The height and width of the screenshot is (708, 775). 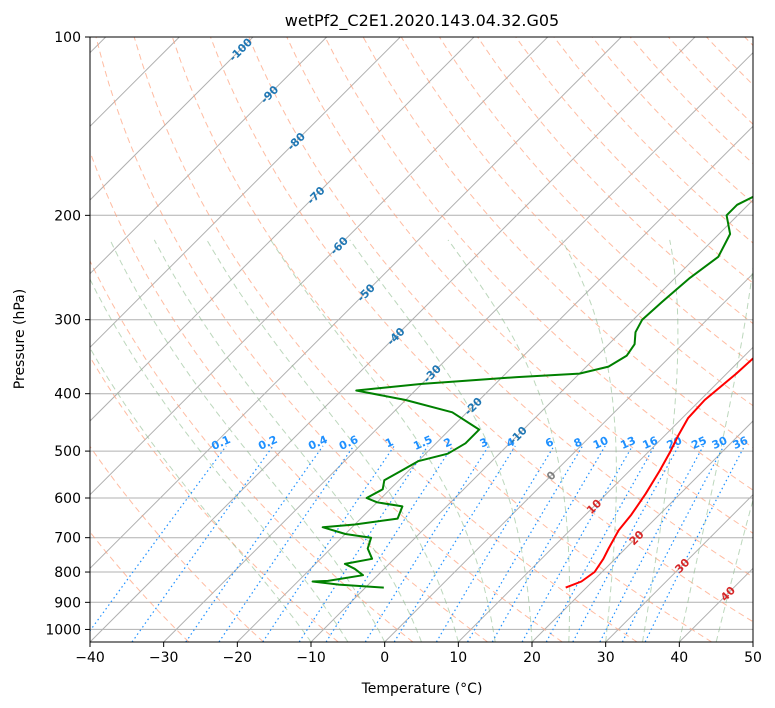 I want to click on mixing-ratio-label: 25, so click(x=698, y=443).